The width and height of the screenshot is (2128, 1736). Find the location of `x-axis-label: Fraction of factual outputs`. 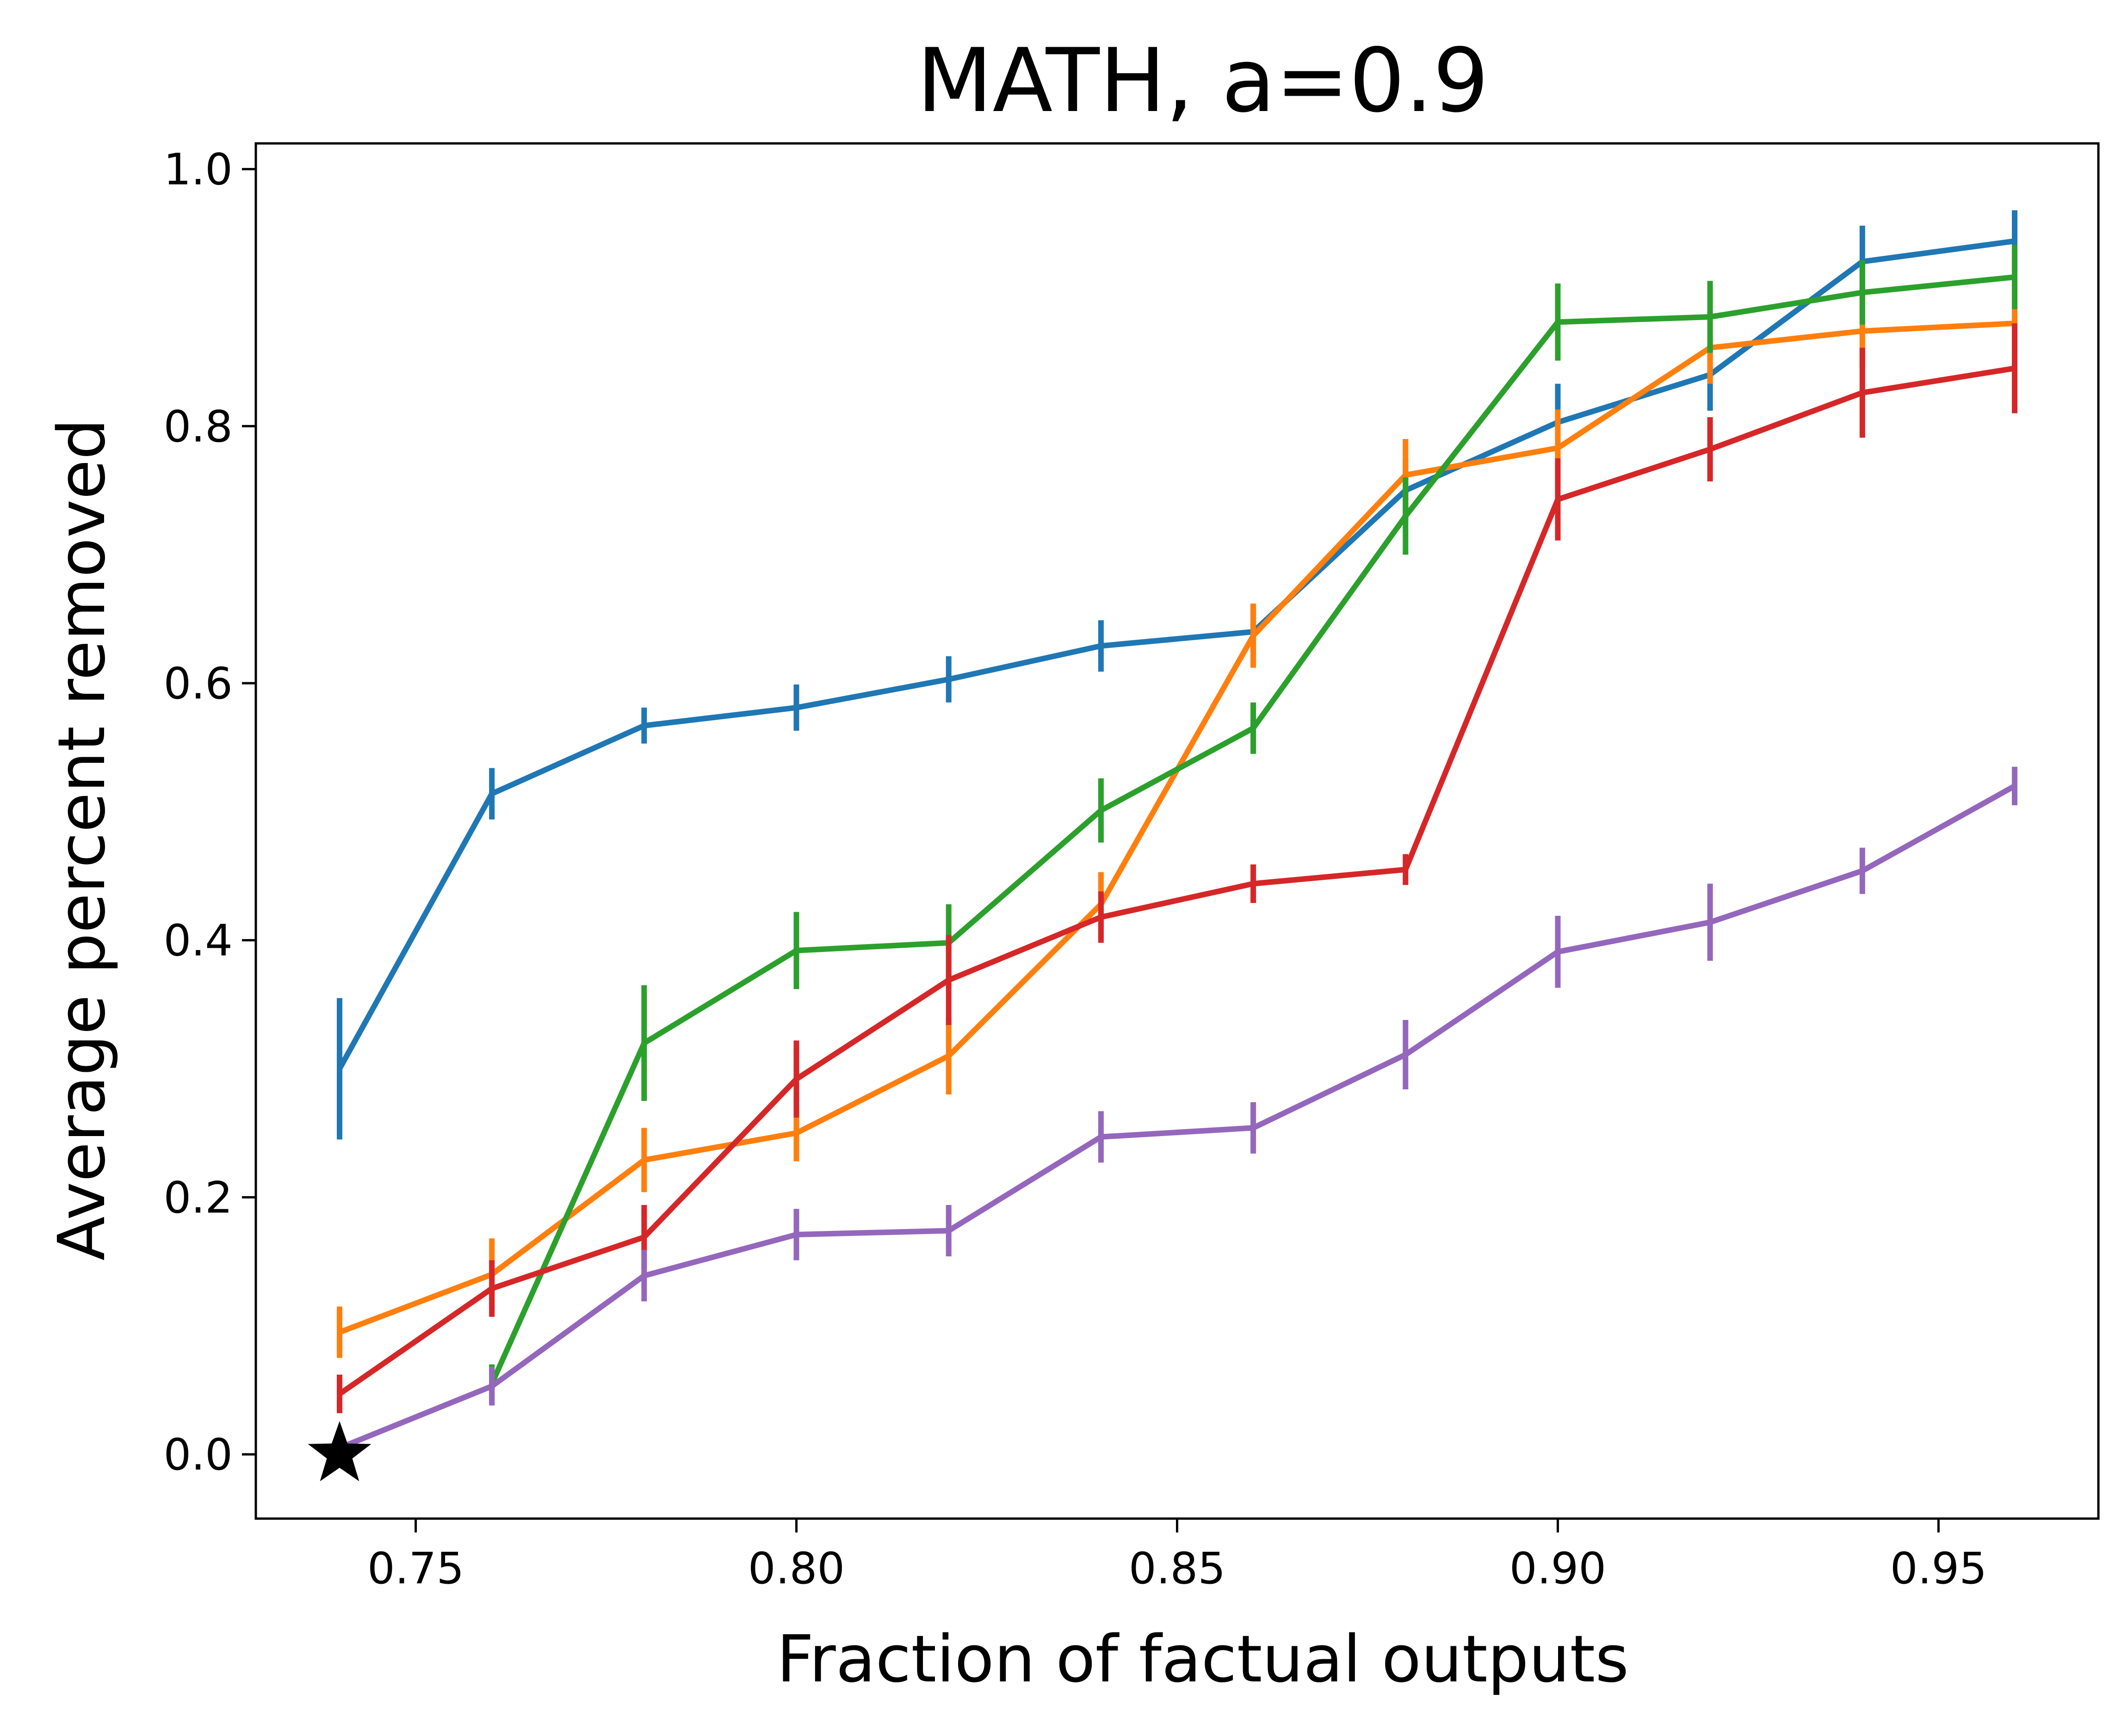

x-axis-label: Fraction of factual outputs is located at coordinates (1203, 1659).